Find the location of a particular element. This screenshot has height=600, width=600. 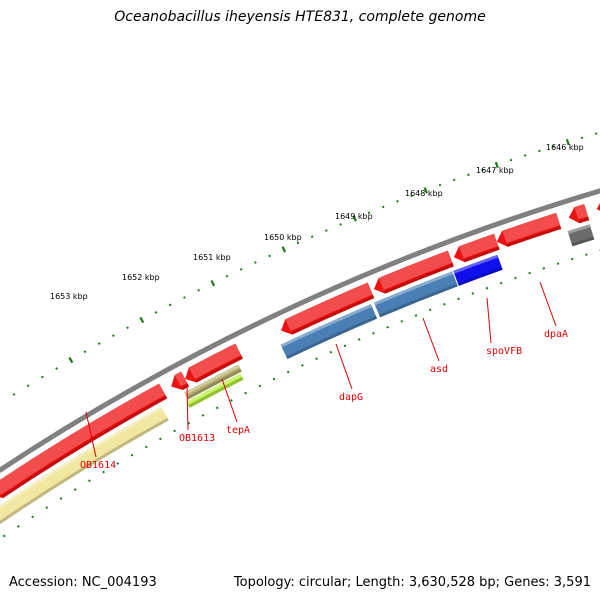

accession-text: Accession: NC_004193 is located at coordinates (83, 582).